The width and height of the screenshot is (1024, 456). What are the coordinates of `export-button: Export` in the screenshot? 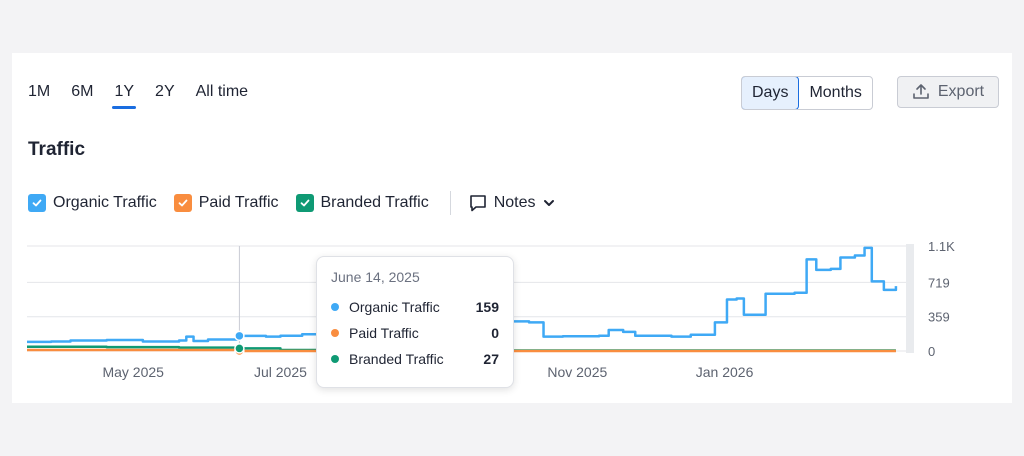 It's located at (948, 92).